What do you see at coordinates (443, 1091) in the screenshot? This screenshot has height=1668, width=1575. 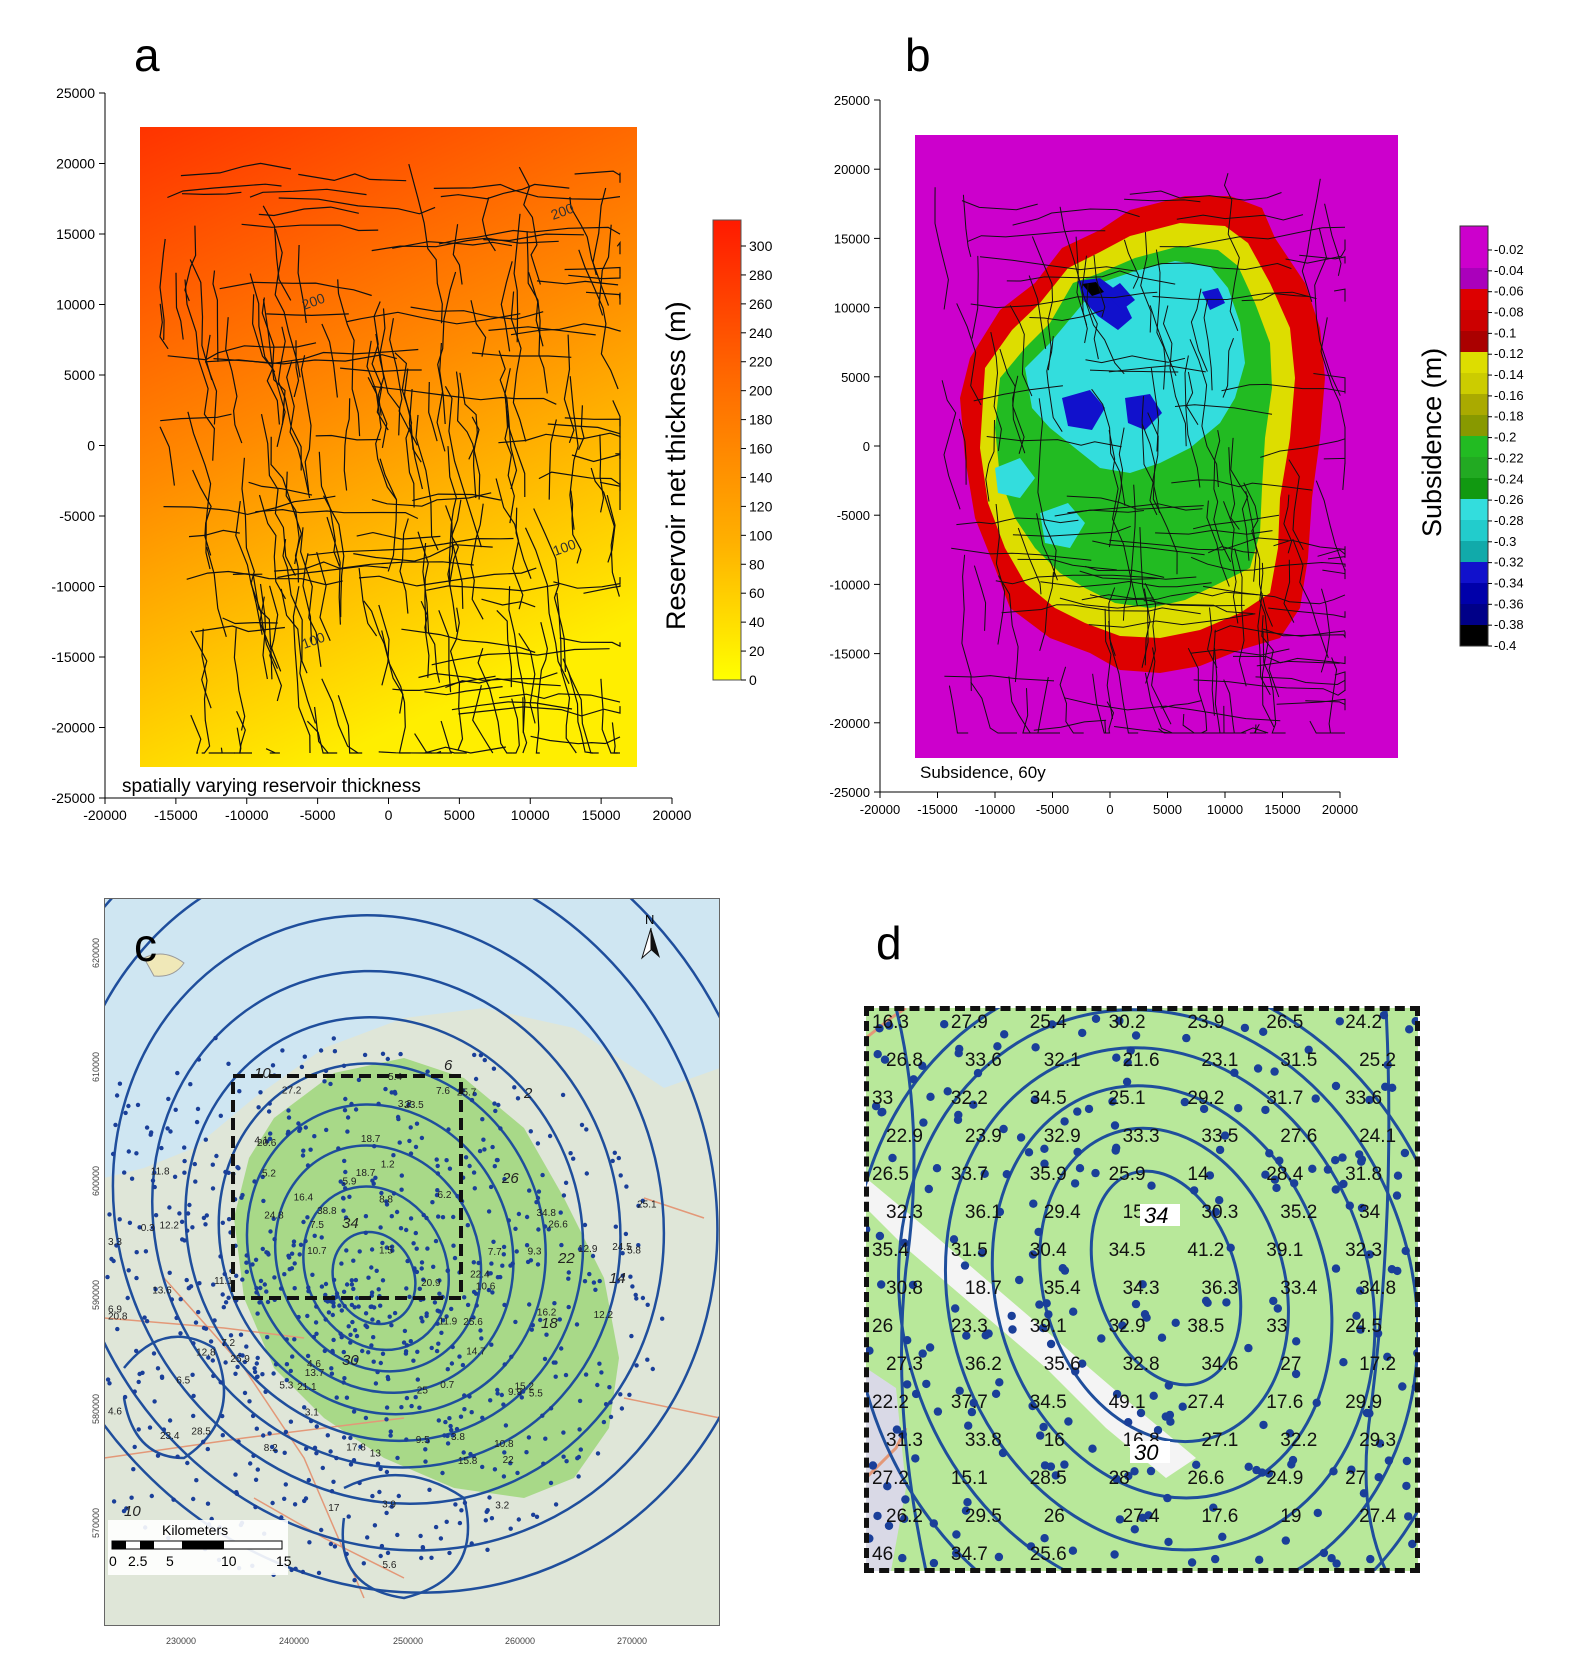 I see `point-label: 7.6` at bounding box center [443, 1091].